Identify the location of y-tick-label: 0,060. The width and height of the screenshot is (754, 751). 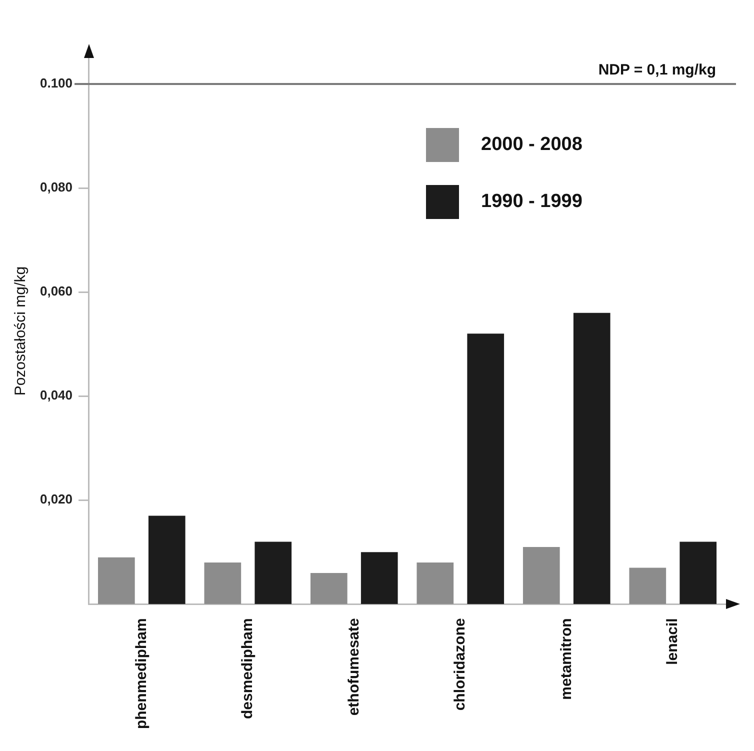
(56, 291).